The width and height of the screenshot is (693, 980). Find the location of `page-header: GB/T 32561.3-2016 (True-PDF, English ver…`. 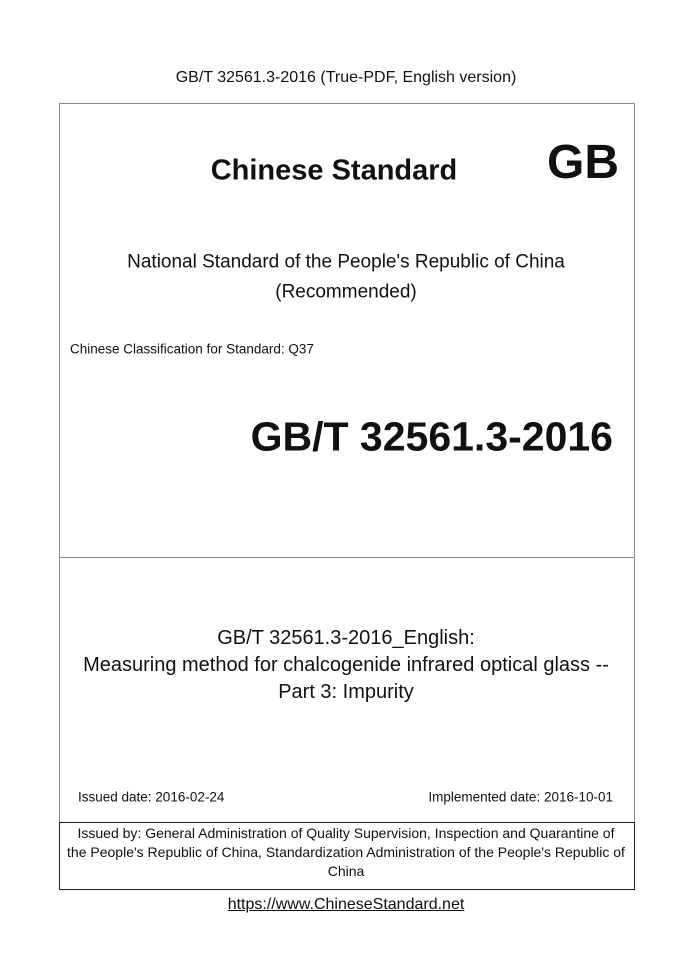

page-header: GB/T 32561.3-2016 (True-PDF, English ver… is located at coordinates (346, 77).